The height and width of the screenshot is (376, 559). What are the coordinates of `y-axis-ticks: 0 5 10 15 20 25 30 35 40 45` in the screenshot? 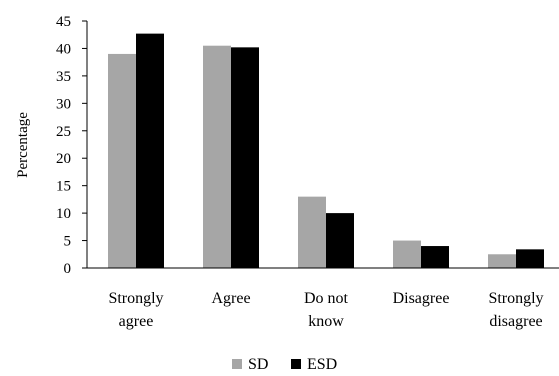 It's located at (71, 145).